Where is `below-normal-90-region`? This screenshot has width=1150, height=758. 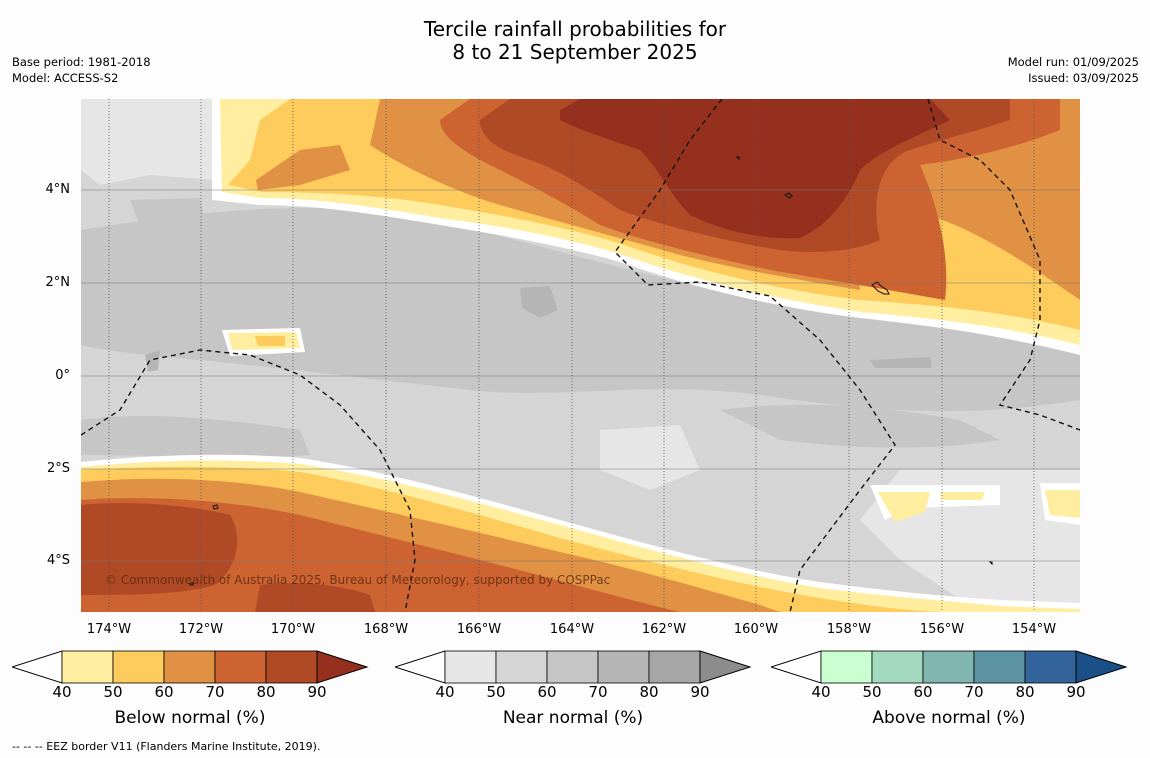
below-normal-90-region is located at coordinates (755, 169).